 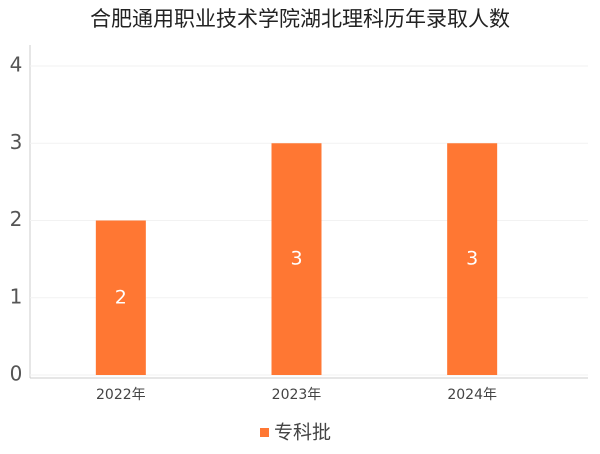 I want to click on y-tick-label: 0, so click(x=16, y=374).